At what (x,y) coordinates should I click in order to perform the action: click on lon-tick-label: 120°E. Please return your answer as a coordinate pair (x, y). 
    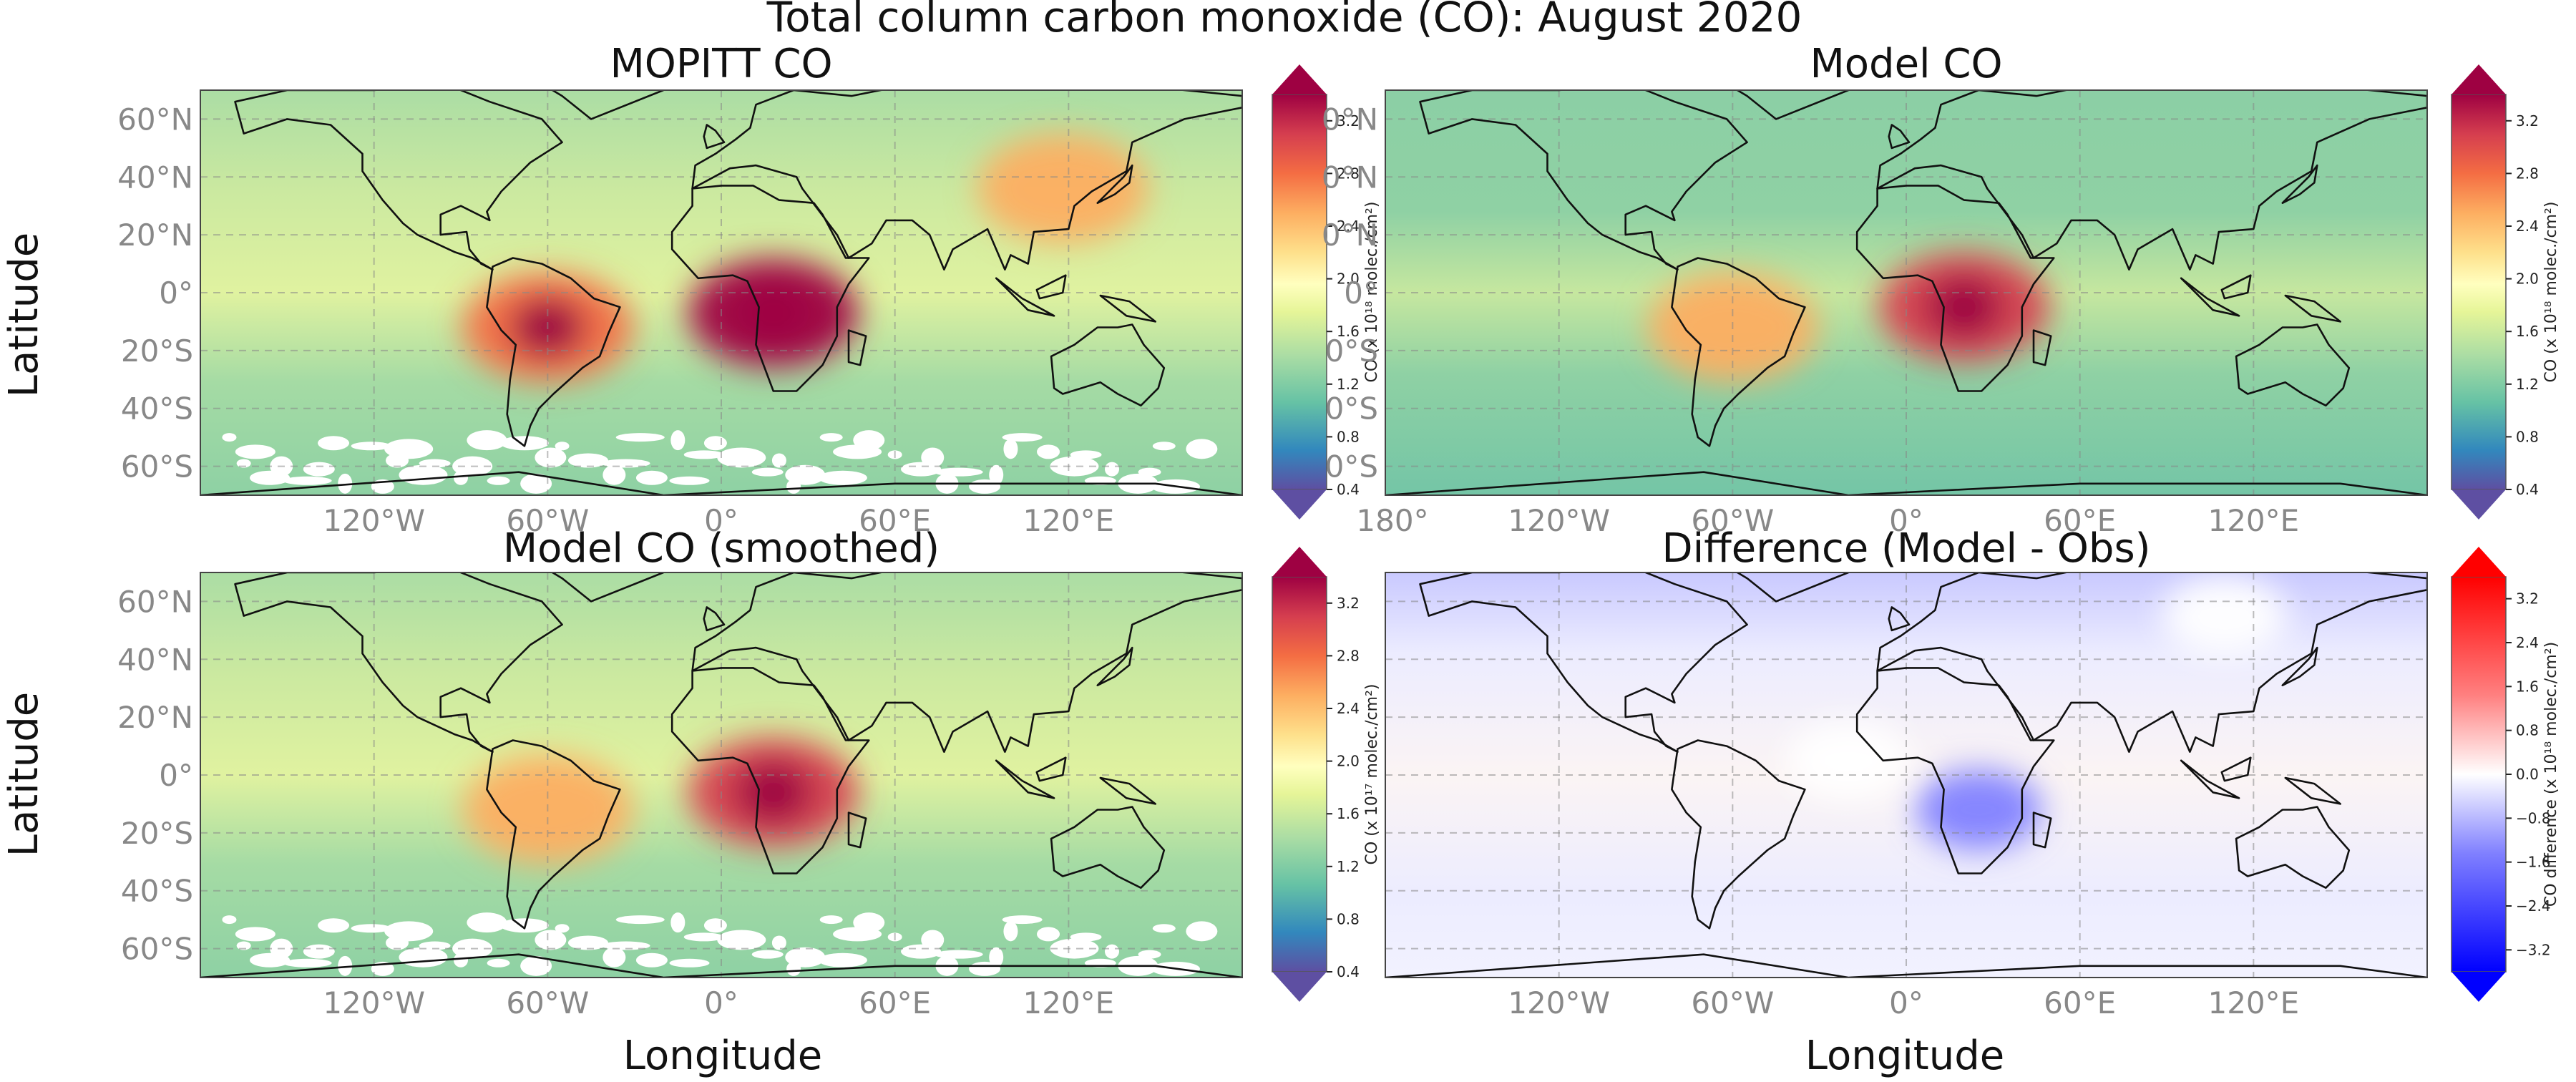
    Looking at the image, I should click on (2253, 1002).